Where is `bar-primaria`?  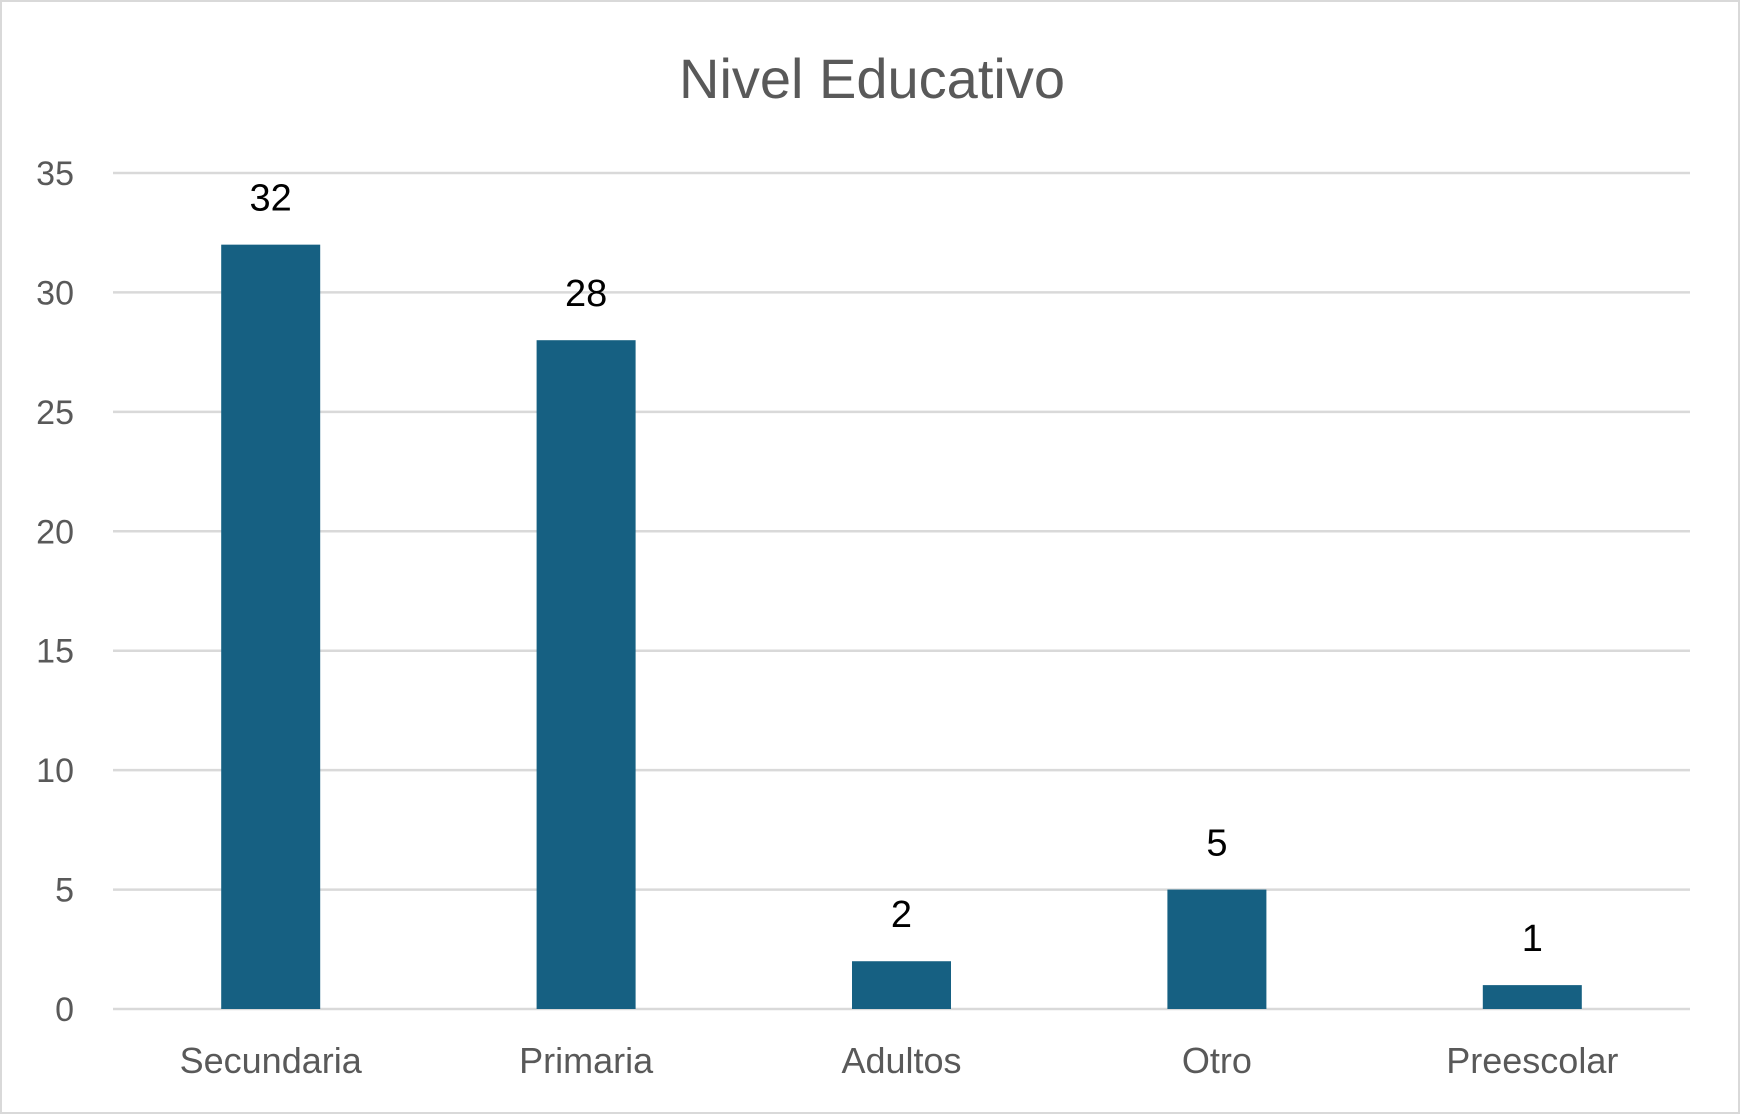
bar-primaria is located at coordinates (586, 674).